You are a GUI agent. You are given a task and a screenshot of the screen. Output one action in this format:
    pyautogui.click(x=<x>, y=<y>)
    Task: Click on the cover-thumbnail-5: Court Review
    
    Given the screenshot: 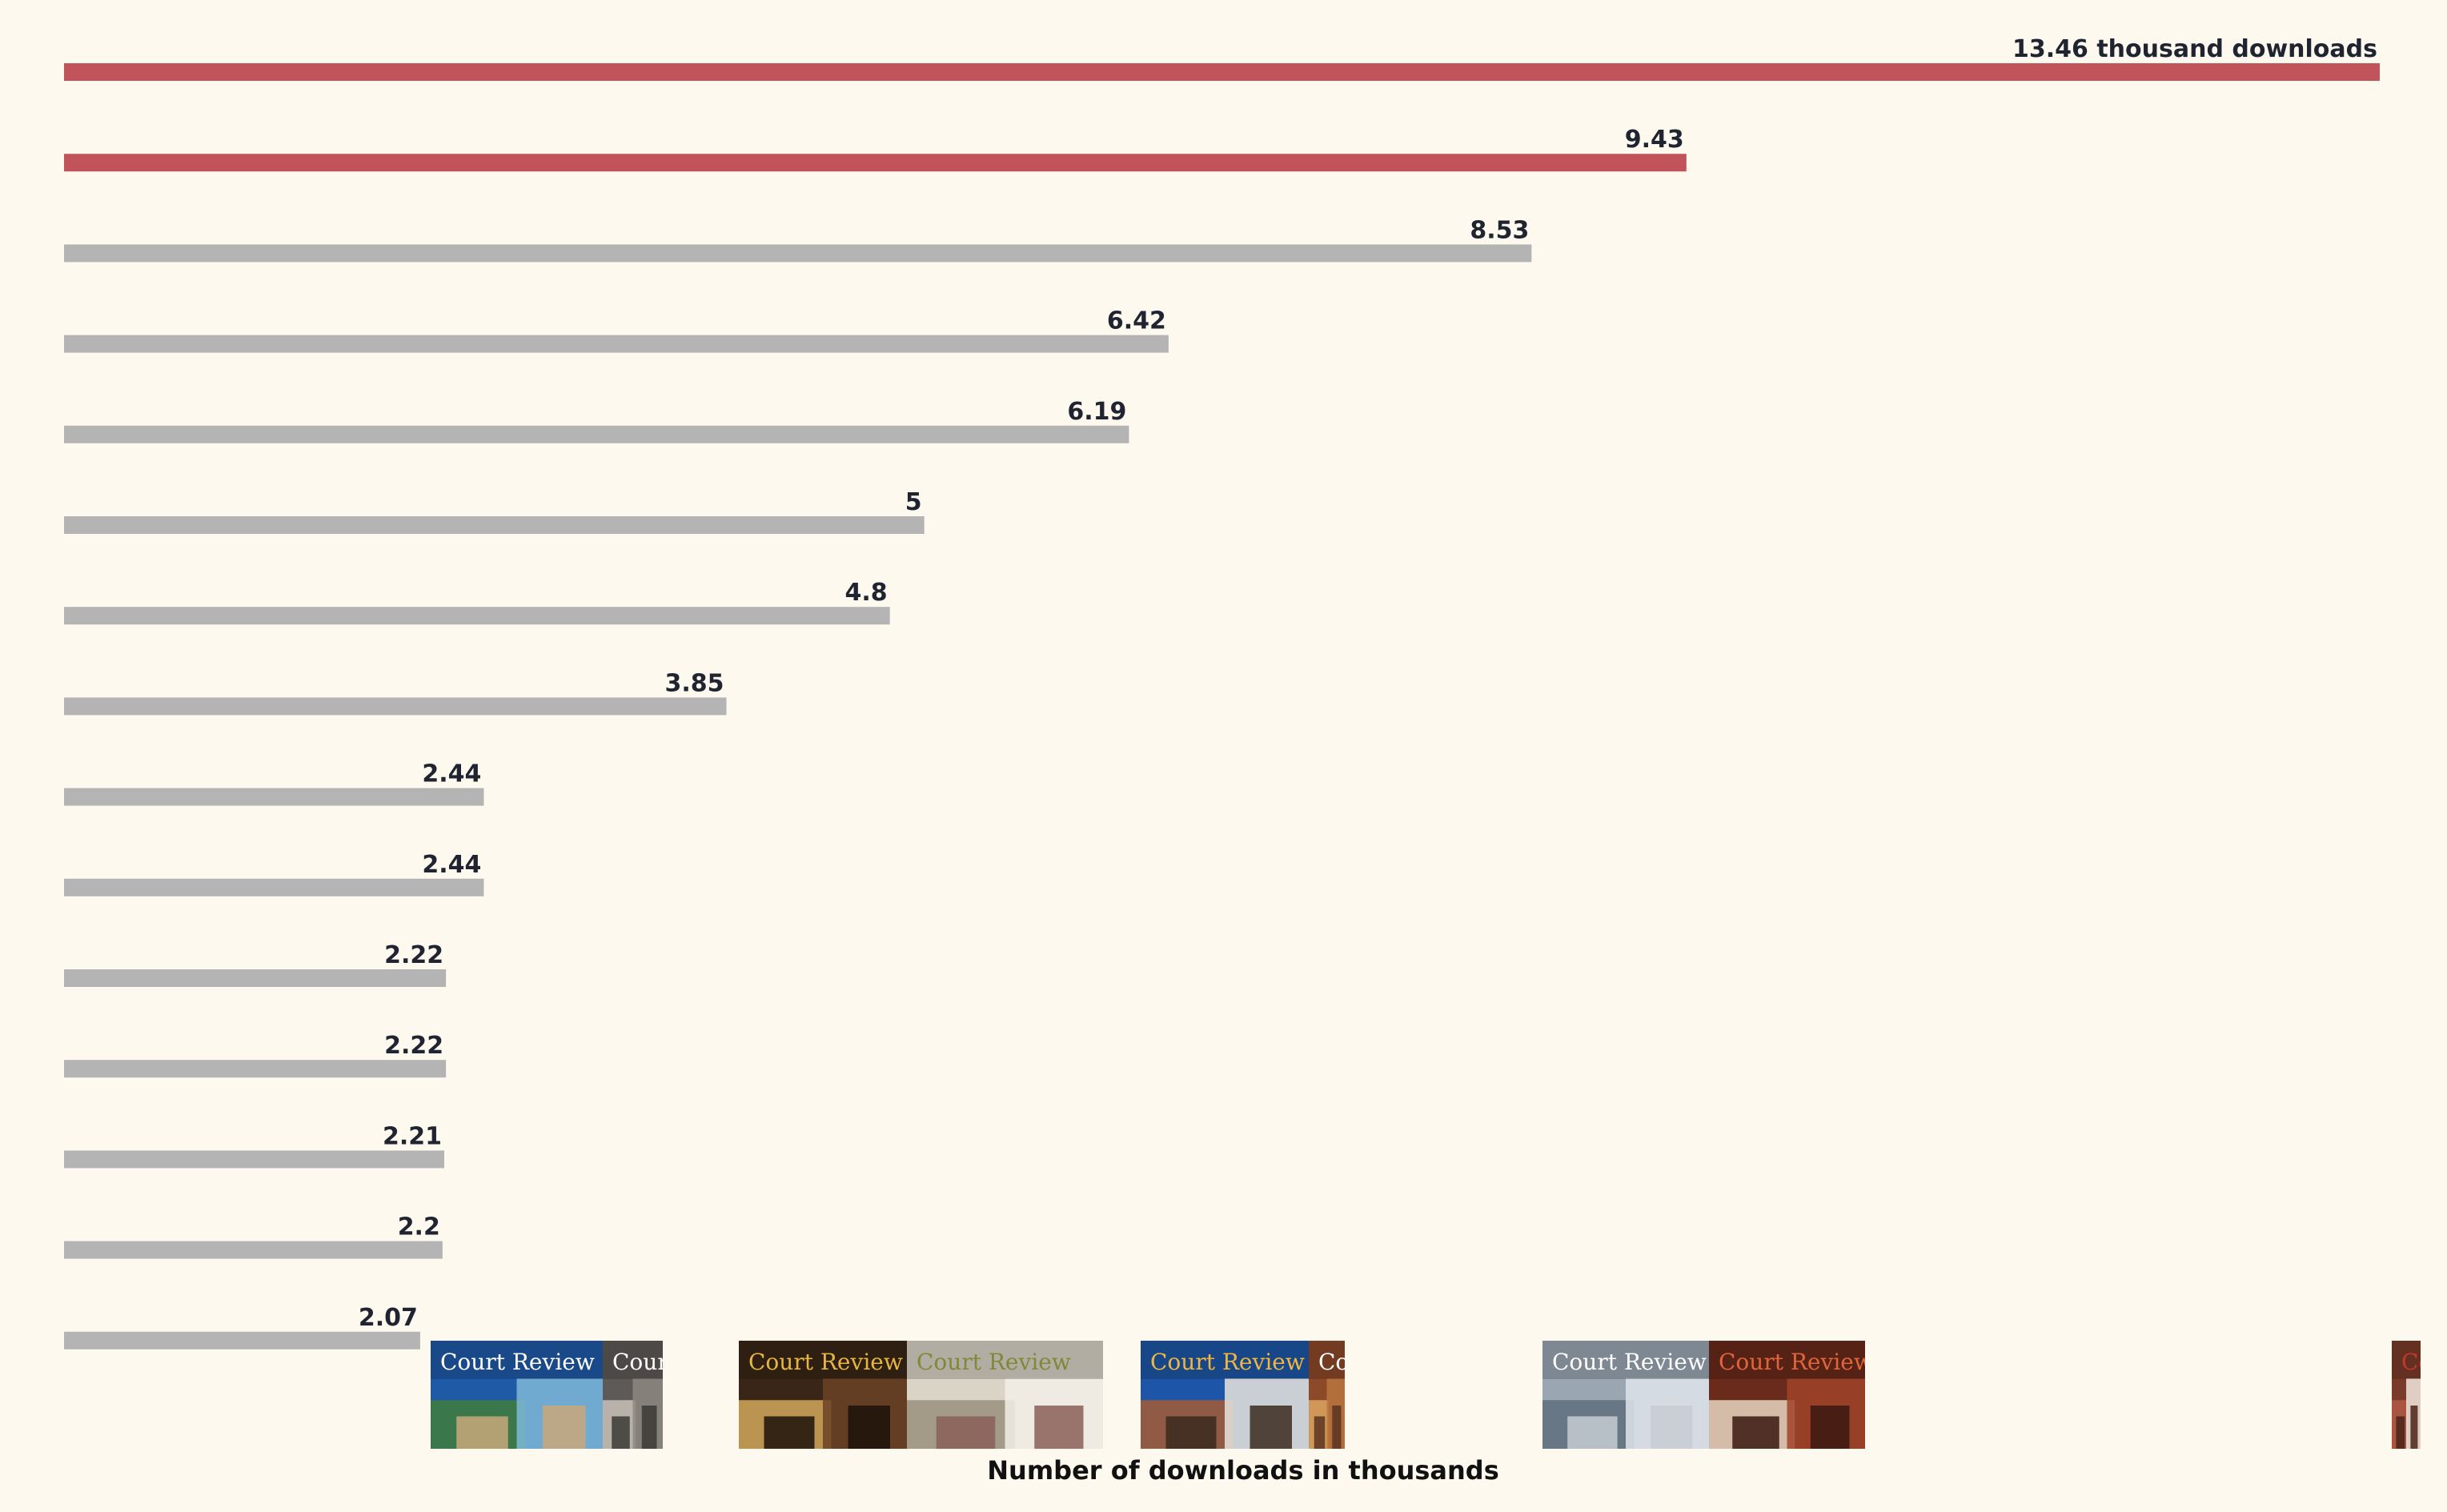 What is the action you would take?
    pyautogui.click(x=1225, y=1395)
    